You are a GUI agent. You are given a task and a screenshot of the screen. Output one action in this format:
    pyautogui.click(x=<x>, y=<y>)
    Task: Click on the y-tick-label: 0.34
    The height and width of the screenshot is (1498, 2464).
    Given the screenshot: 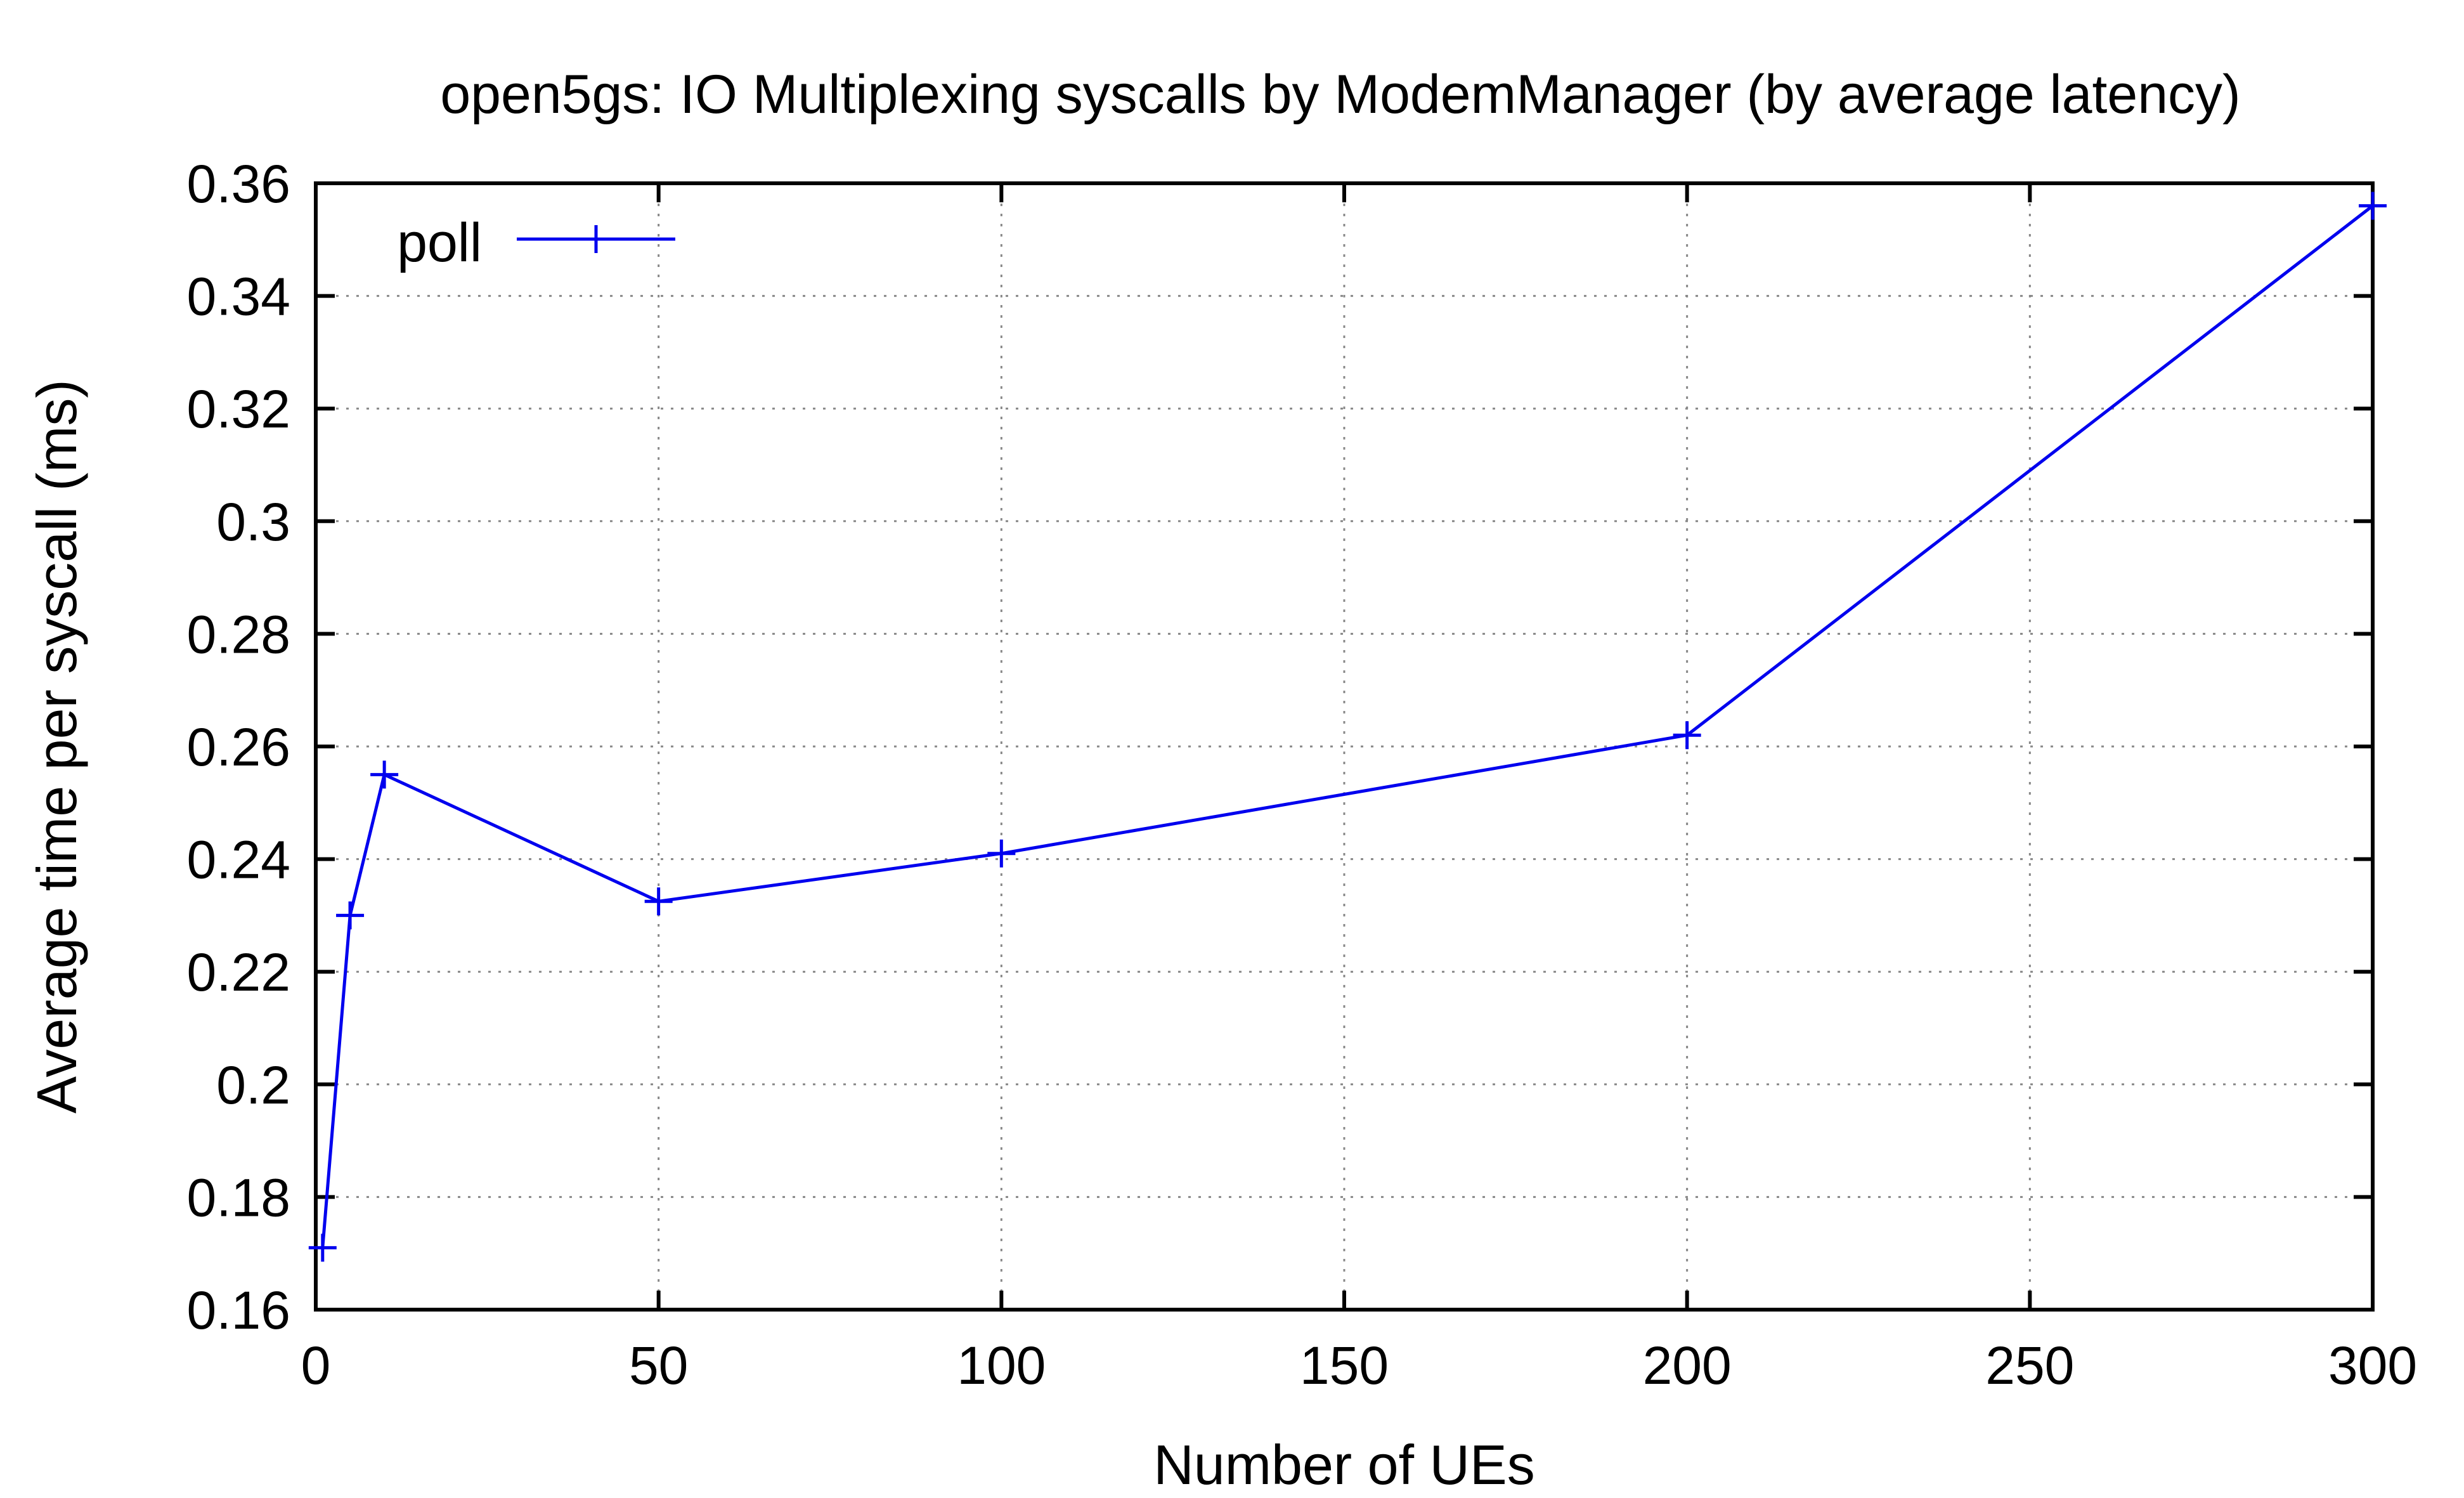 What is the action you would take?
    pyautogui.click(x=239, y=297)
    